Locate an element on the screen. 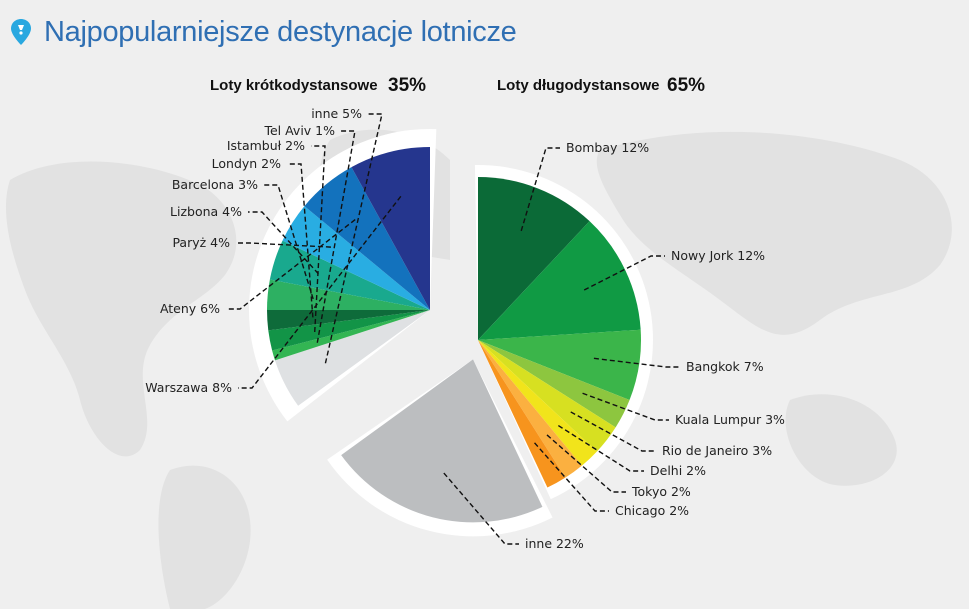  label-short-lizbona: Lizbona 4% is located at coordinates (206, 211).